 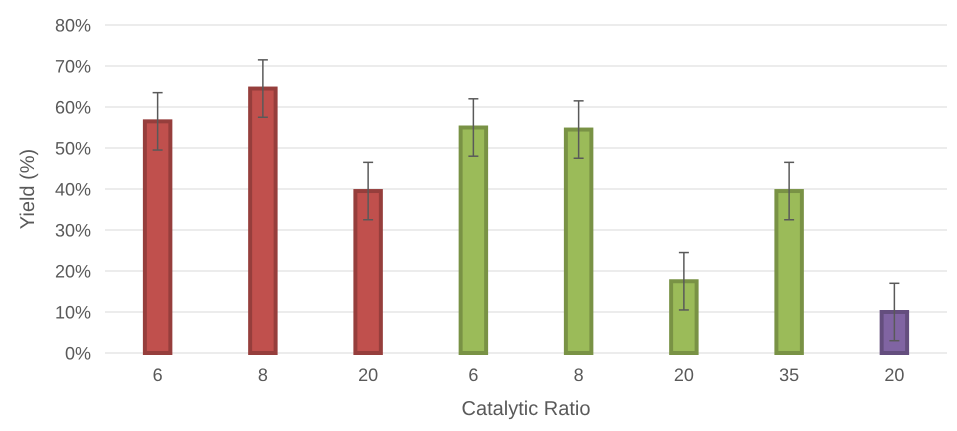 What do you see at coordinates (526, 409) in the screenshot?
I see `x-axis-title: Catalytic Ratio` at bounding box center [526, 409].